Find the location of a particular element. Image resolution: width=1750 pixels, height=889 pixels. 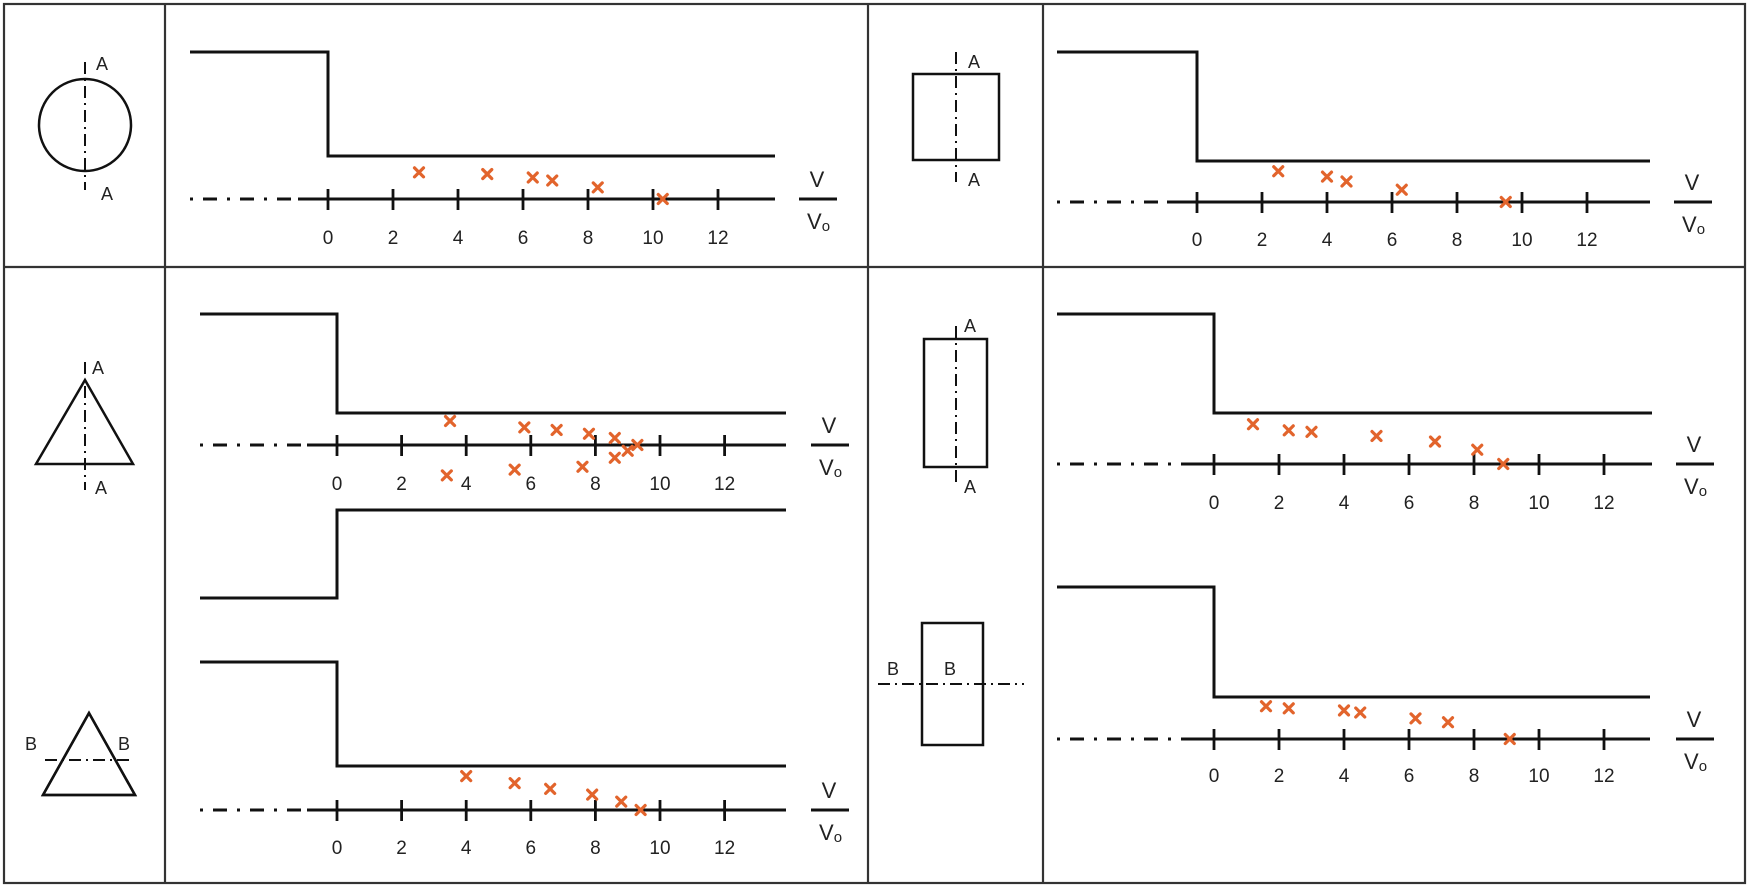

tall-rectangle-bb-section-icon is located at coordinates (951, 684).